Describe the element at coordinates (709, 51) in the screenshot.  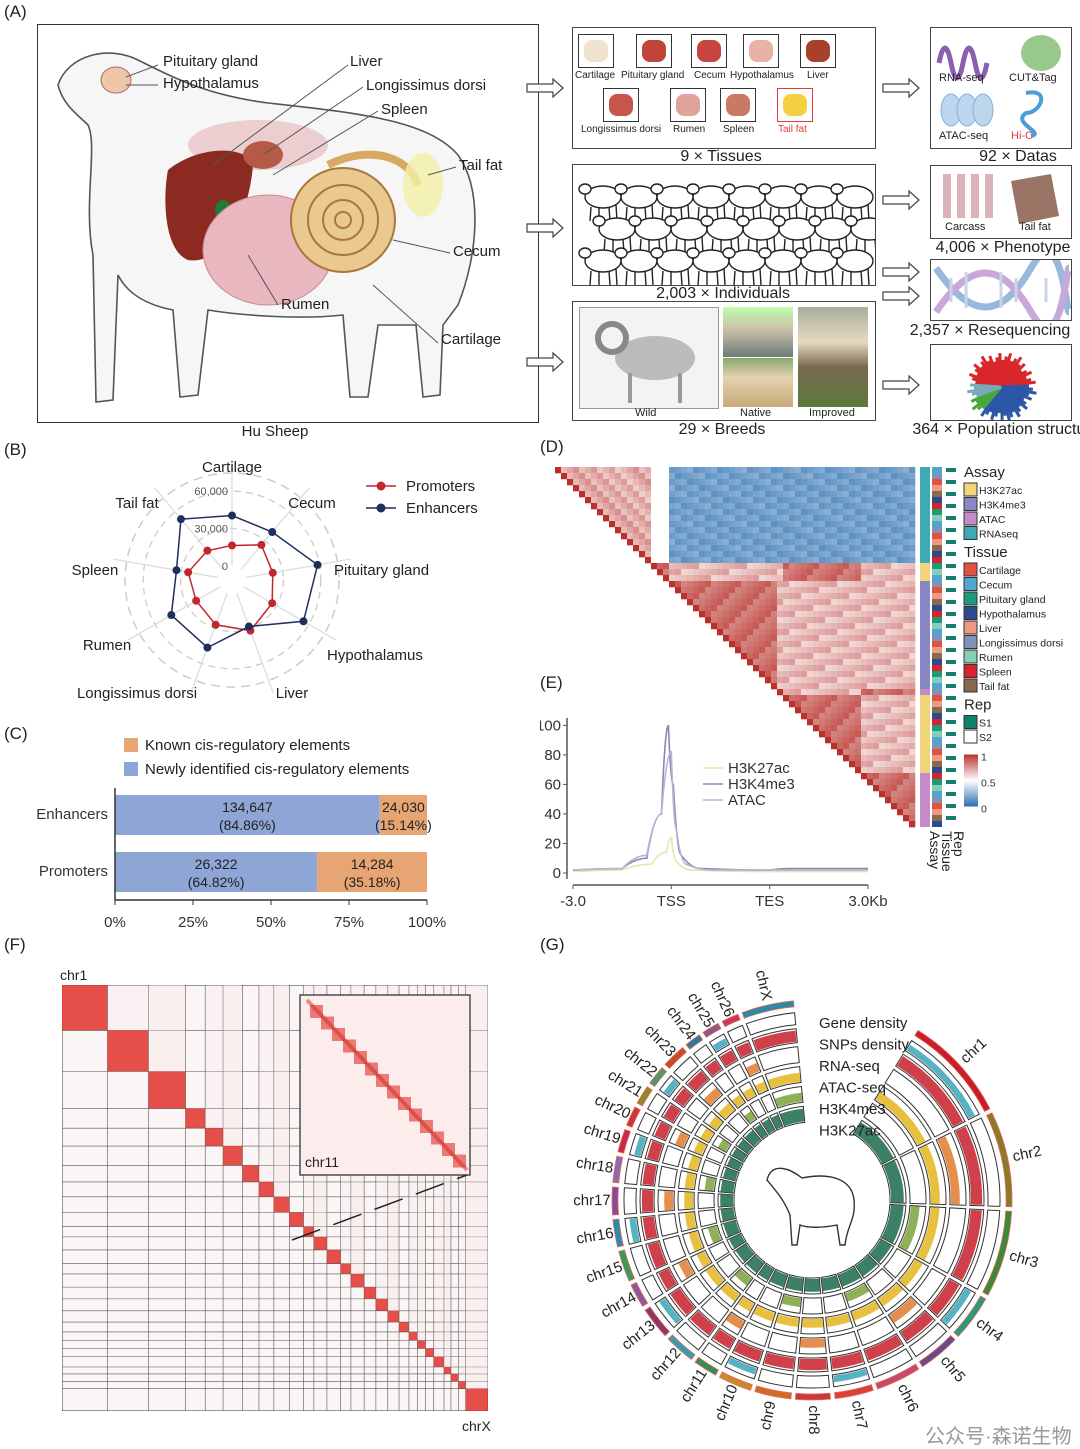
I see `tissue-thumbnail` at that location.